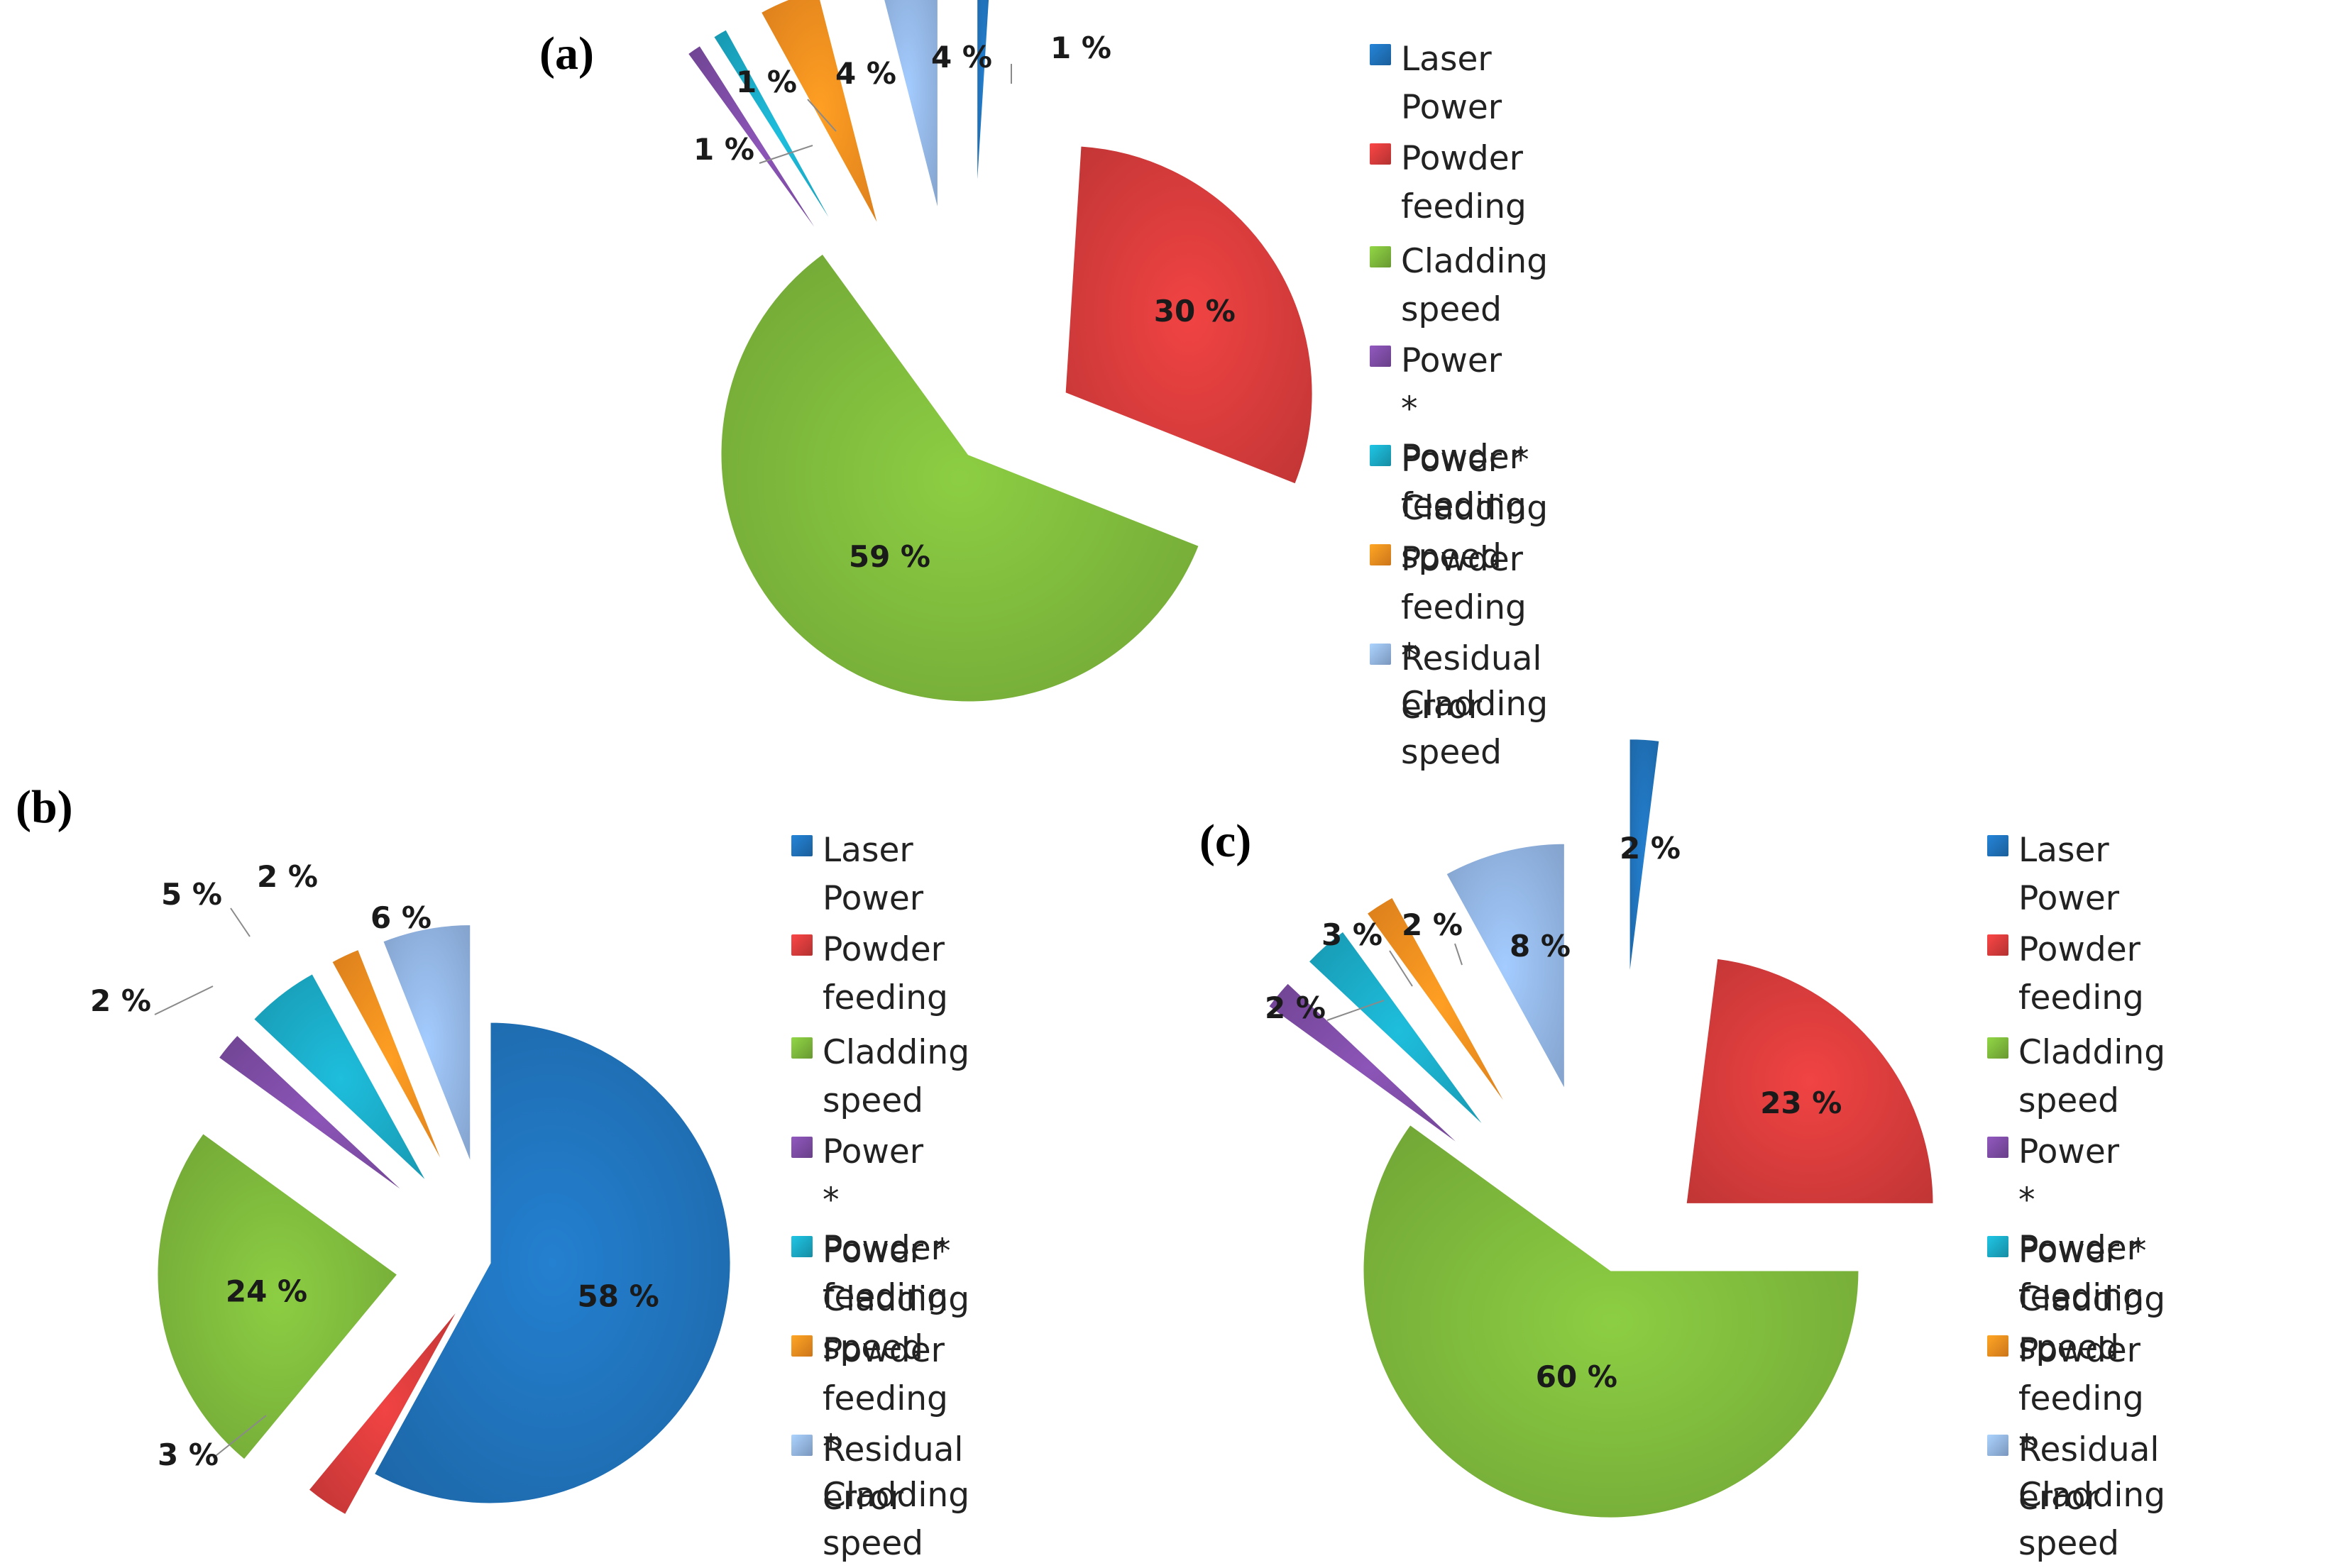 This screenshot has width=2325, height=1568. I want to click on value-label-power-cladding-speed: 3 %, so click(1352, 934).